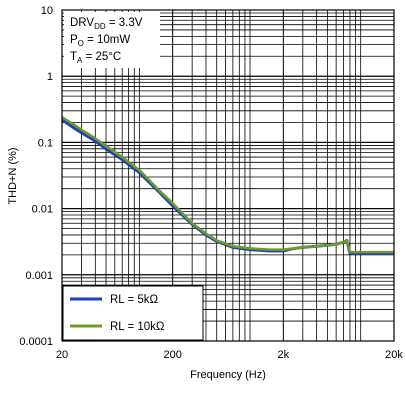 The height and width of the screenshot is (400, 406). I want to click on annotation-power: PO = 10mW, so click(100, 41).